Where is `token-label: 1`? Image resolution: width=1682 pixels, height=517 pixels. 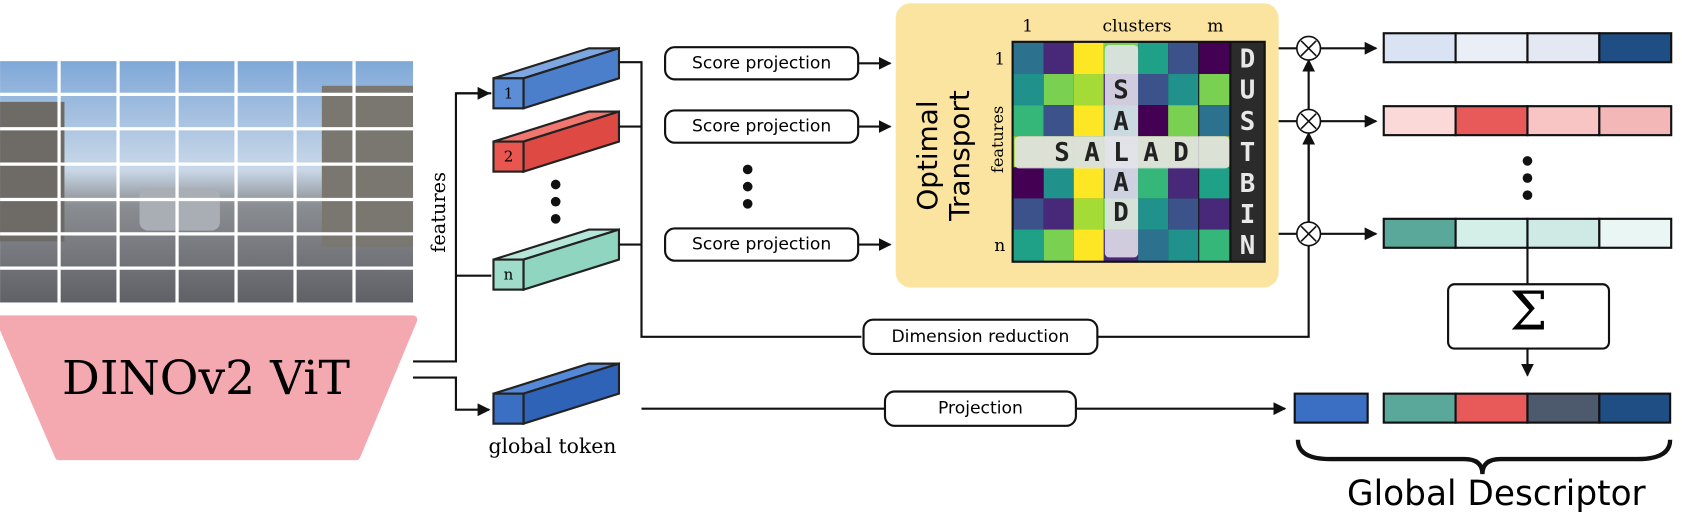
token-label: 1 is located at coordinates (509, 93).